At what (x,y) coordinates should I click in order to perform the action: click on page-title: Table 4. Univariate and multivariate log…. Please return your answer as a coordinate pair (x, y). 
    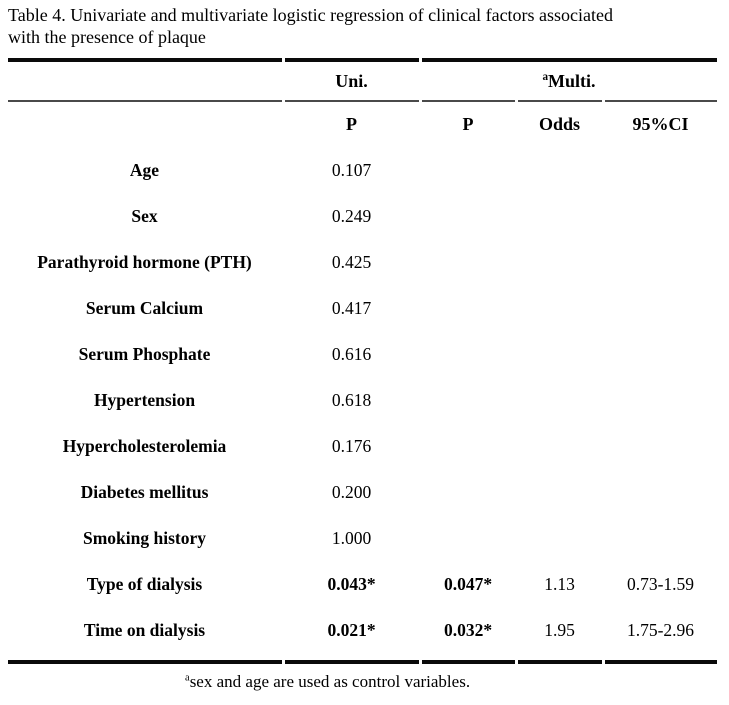
    Looking at the image, I should click on (366, 26).